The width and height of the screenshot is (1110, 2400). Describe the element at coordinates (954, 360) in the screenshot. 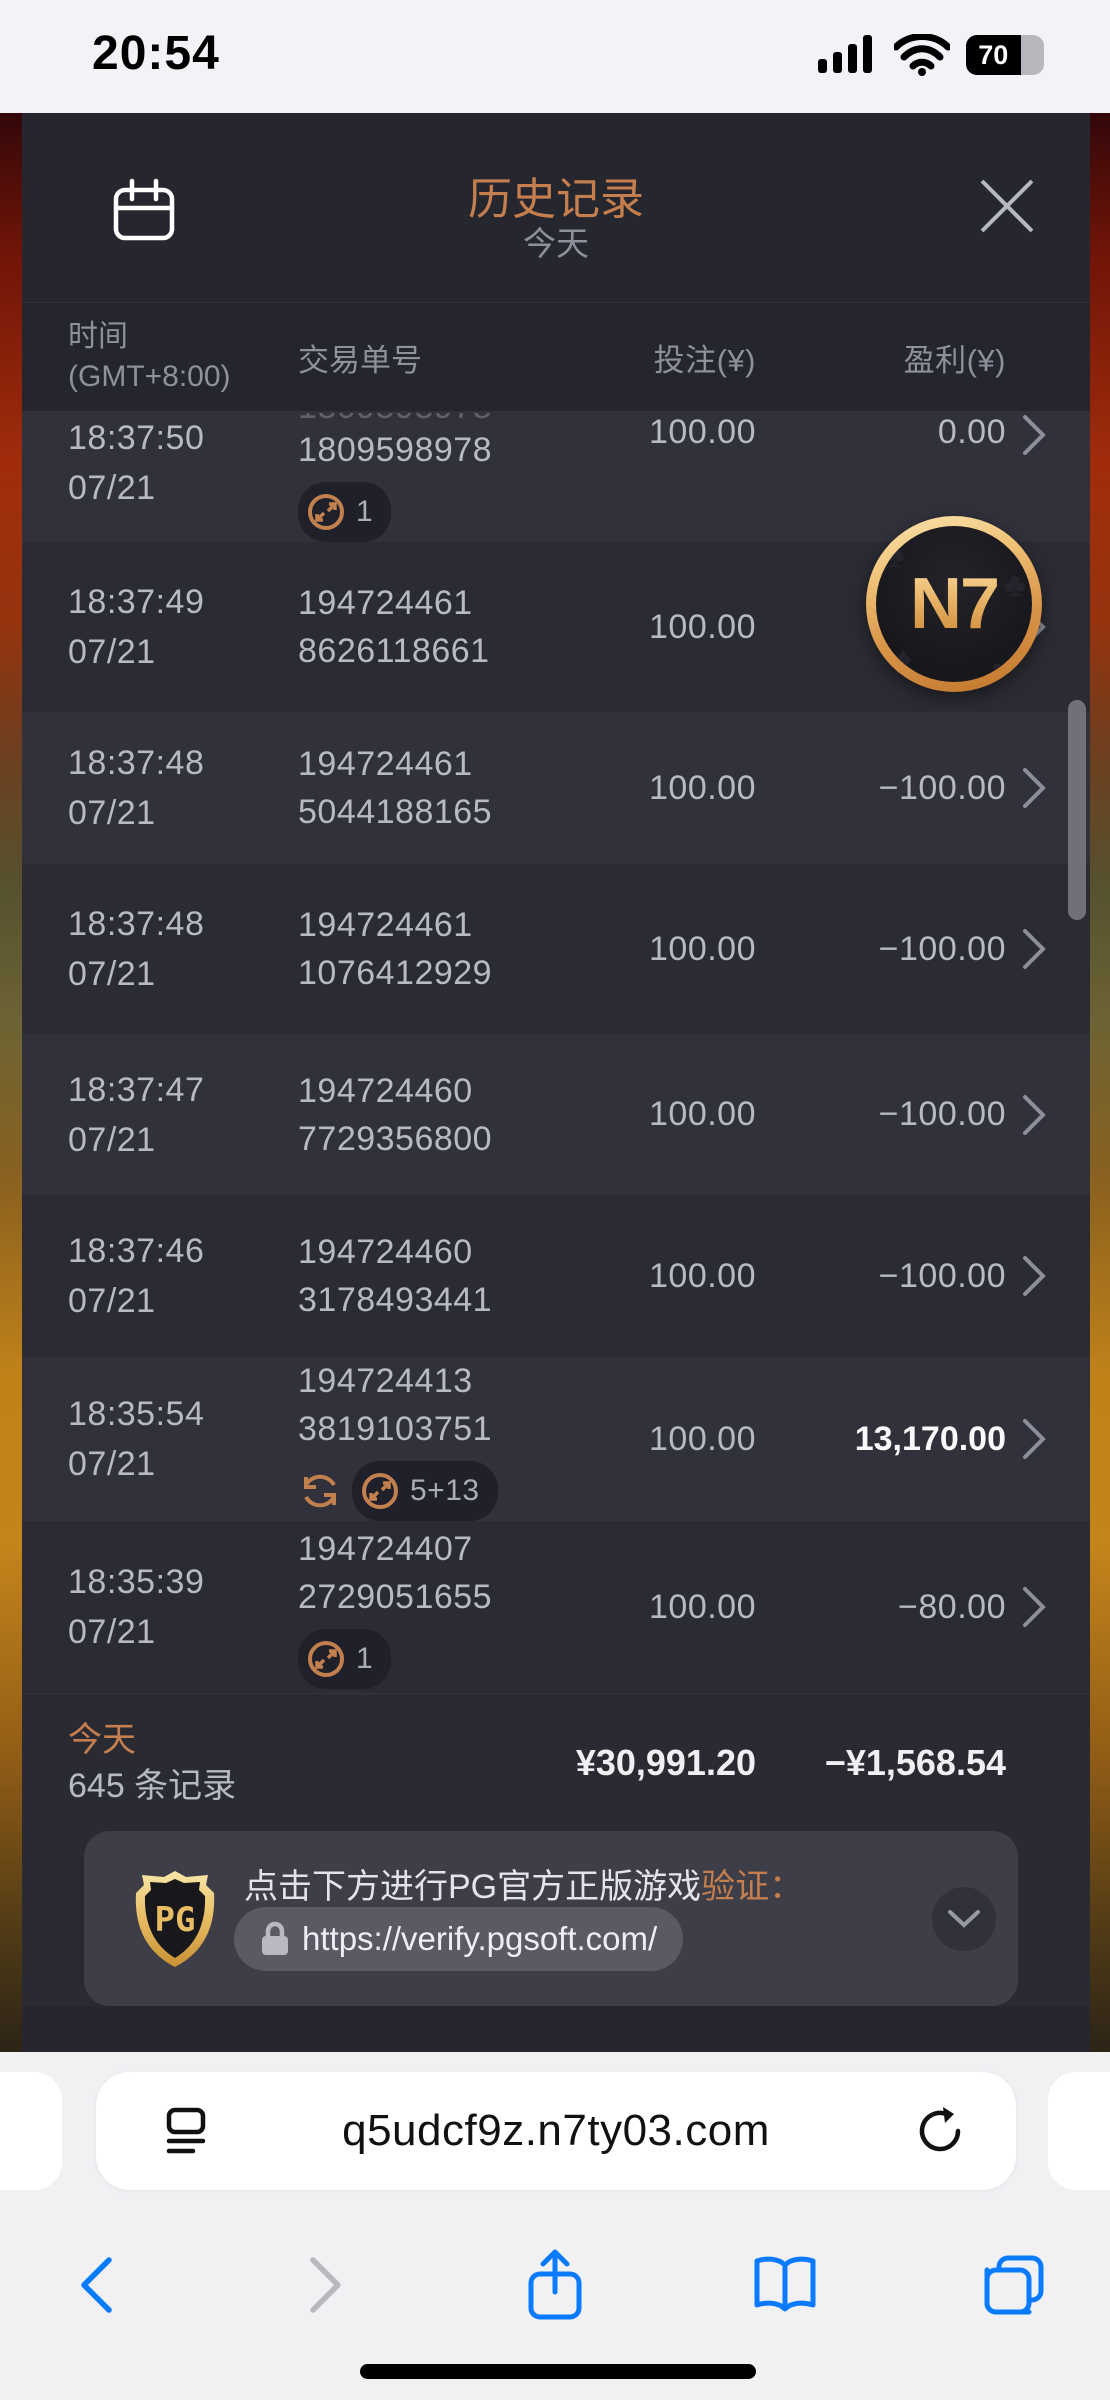

I see `col-profit-label: 盈利(¥)` at that location.